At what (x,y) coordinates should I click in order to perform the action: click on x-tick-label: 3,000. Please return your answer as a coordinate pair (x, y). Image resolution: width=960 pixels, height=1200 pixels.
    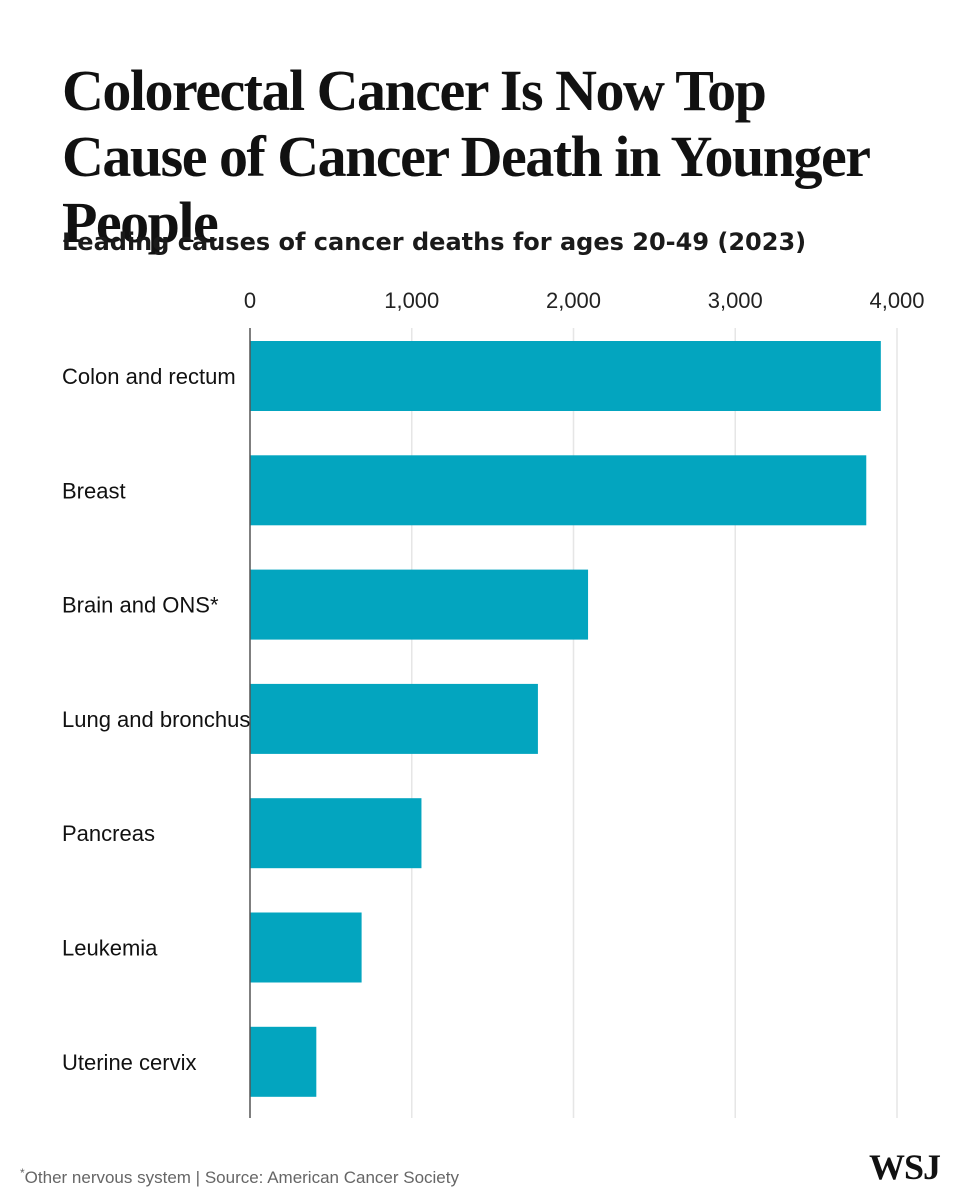
    Looking at the image, I should click on (735, 300).